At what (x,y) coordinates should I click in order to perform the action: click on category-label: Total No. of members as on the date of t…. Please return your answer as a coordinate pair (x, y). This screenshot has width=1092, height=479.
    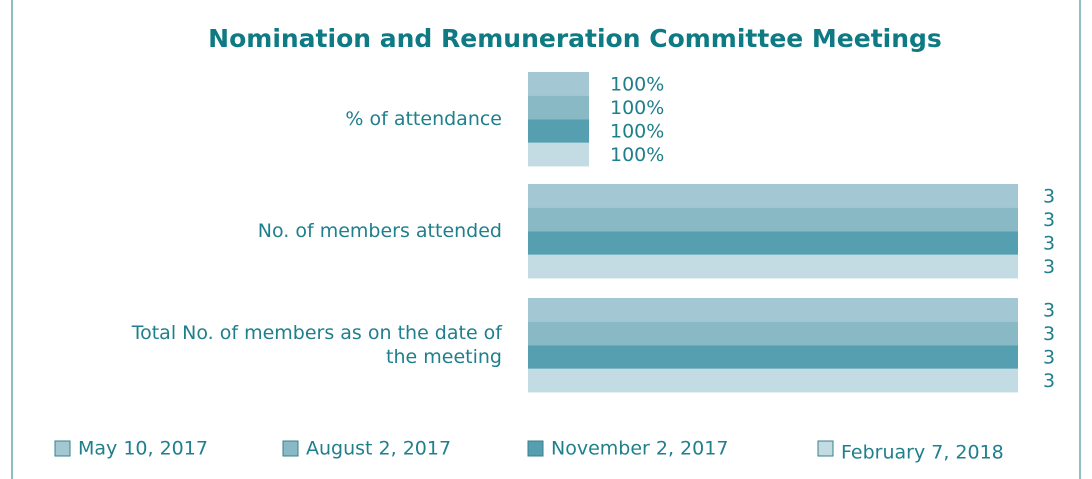
    Looking at the image, I should click on (316, 345).